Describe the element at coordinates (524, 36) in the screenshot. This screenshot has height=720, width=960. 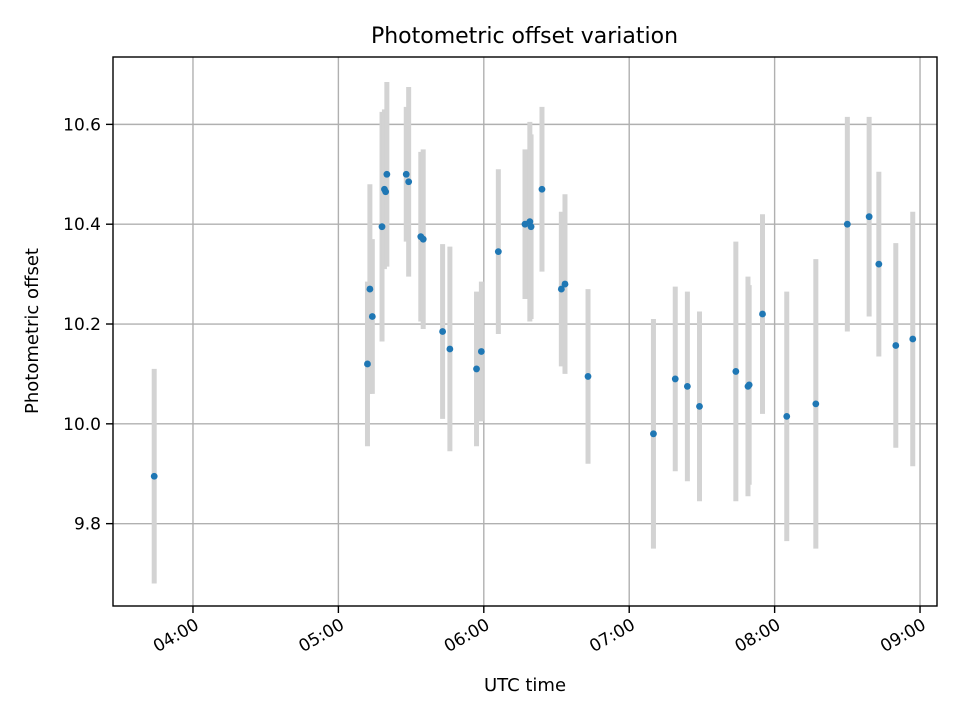
I see `chart-title: Photometric offset variation` at that location.